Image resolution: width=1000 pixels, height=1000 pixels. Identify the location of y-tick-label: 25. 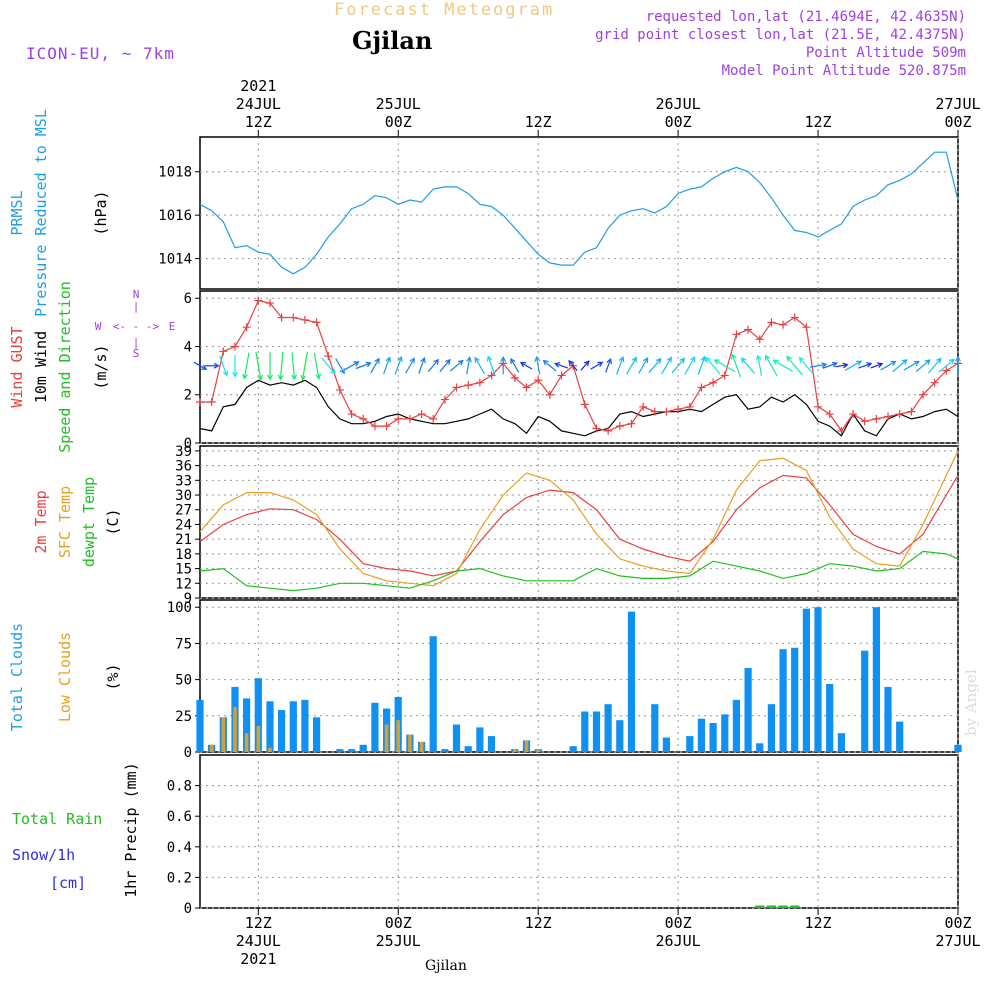
(183, 717).